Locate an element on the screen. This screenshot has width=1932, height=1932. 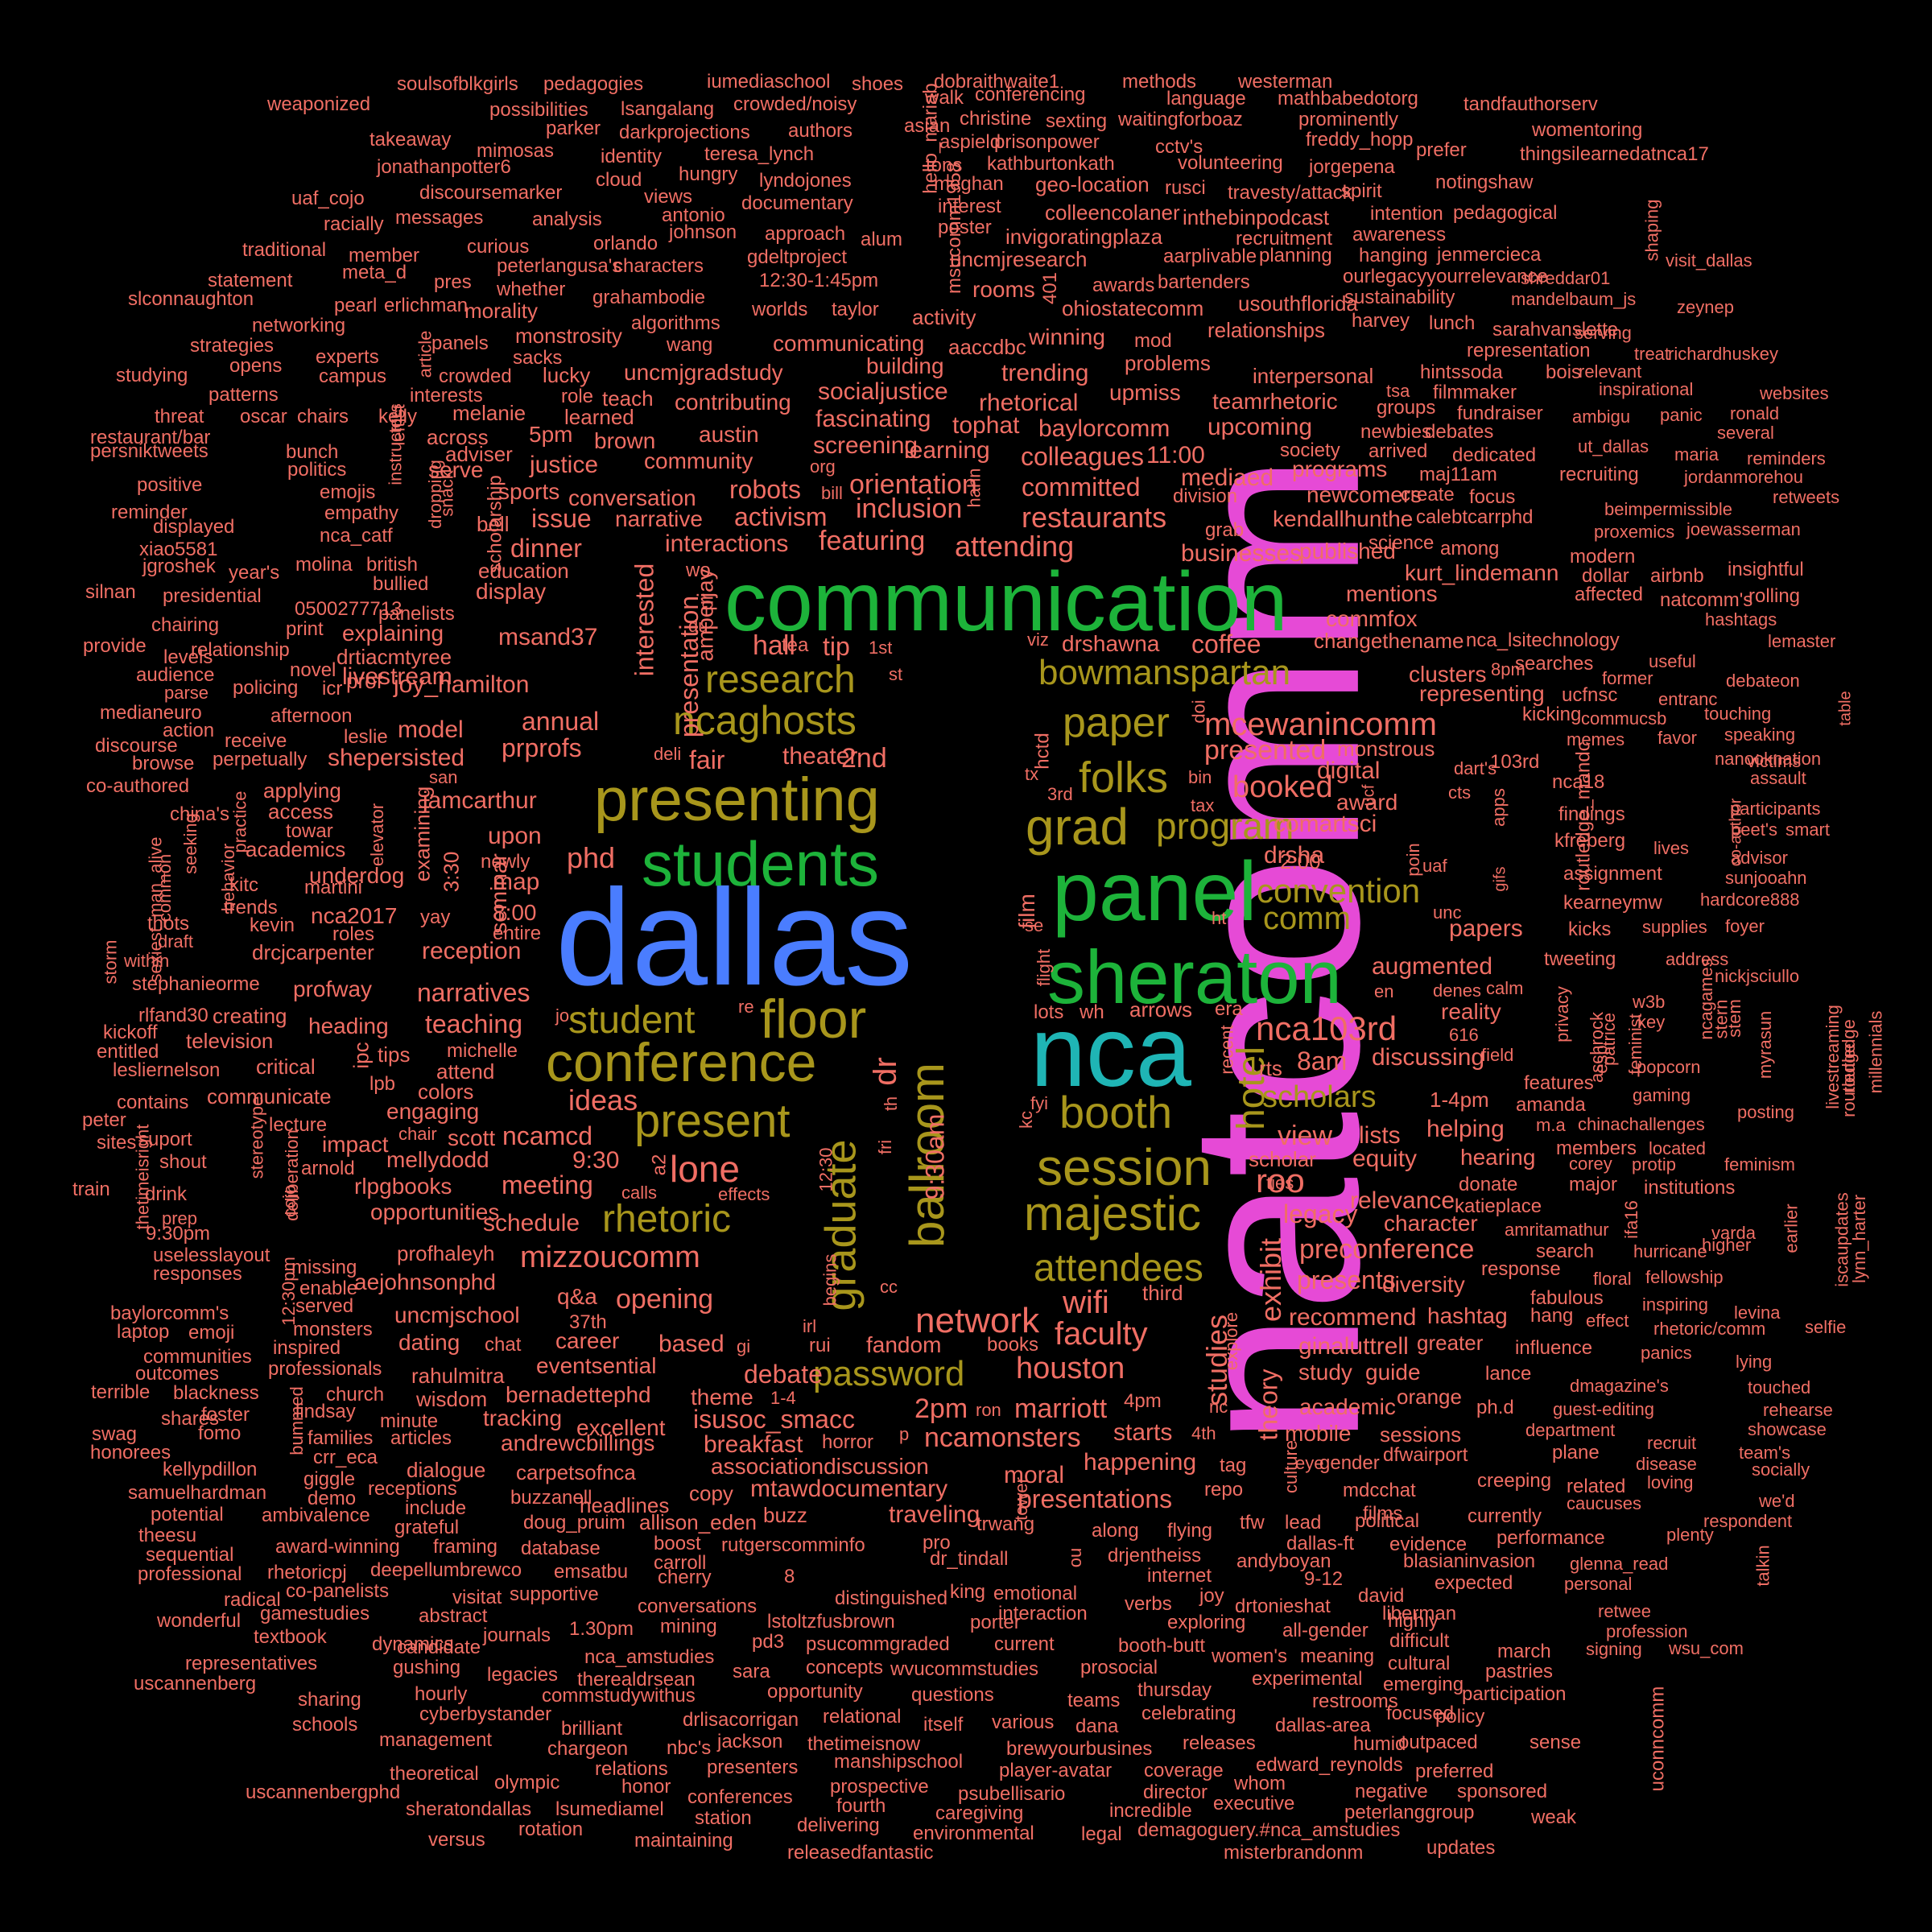
cloud-word: peter is located at coordinates (104, 1120).